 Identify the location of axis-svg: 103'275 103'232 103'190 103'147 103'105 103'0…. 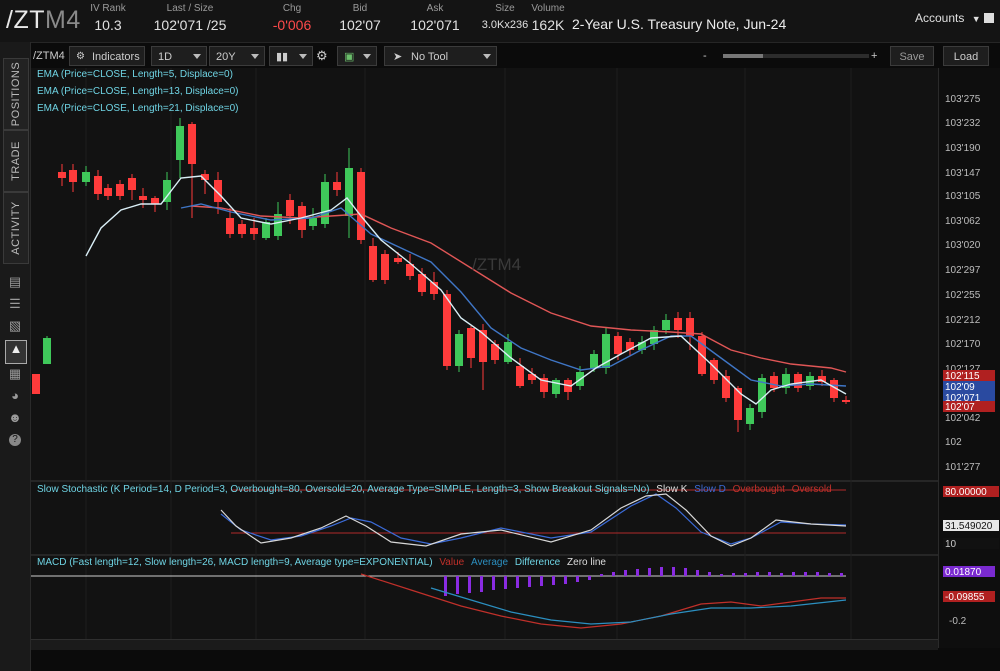
(971, 360).